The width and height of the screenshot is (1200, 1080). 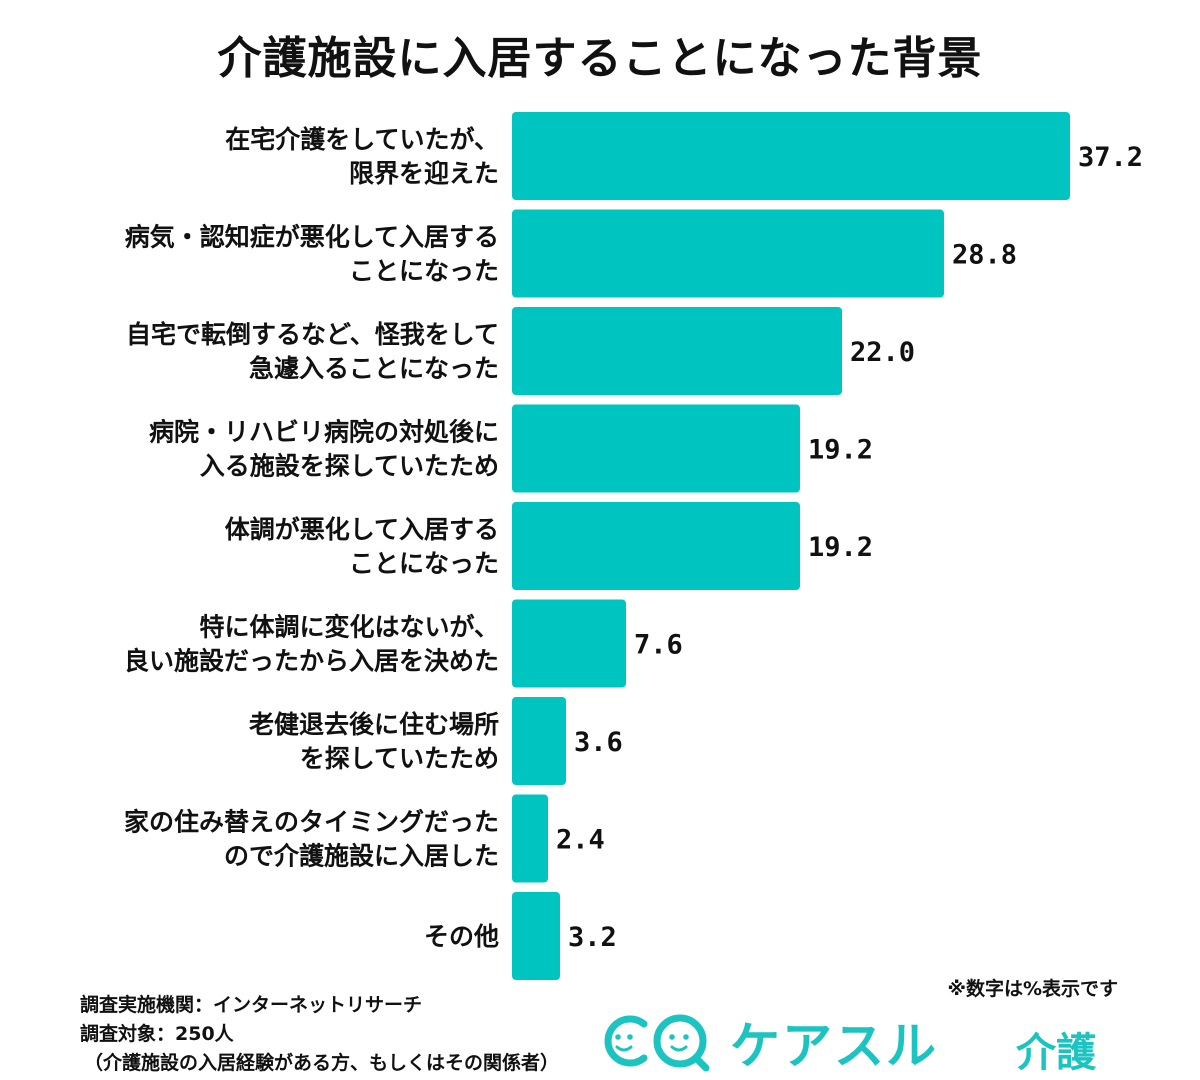 I want to click on category-label-1-line-0: 病気・認知症が悪化して入居する, so click(x=312, y=237).